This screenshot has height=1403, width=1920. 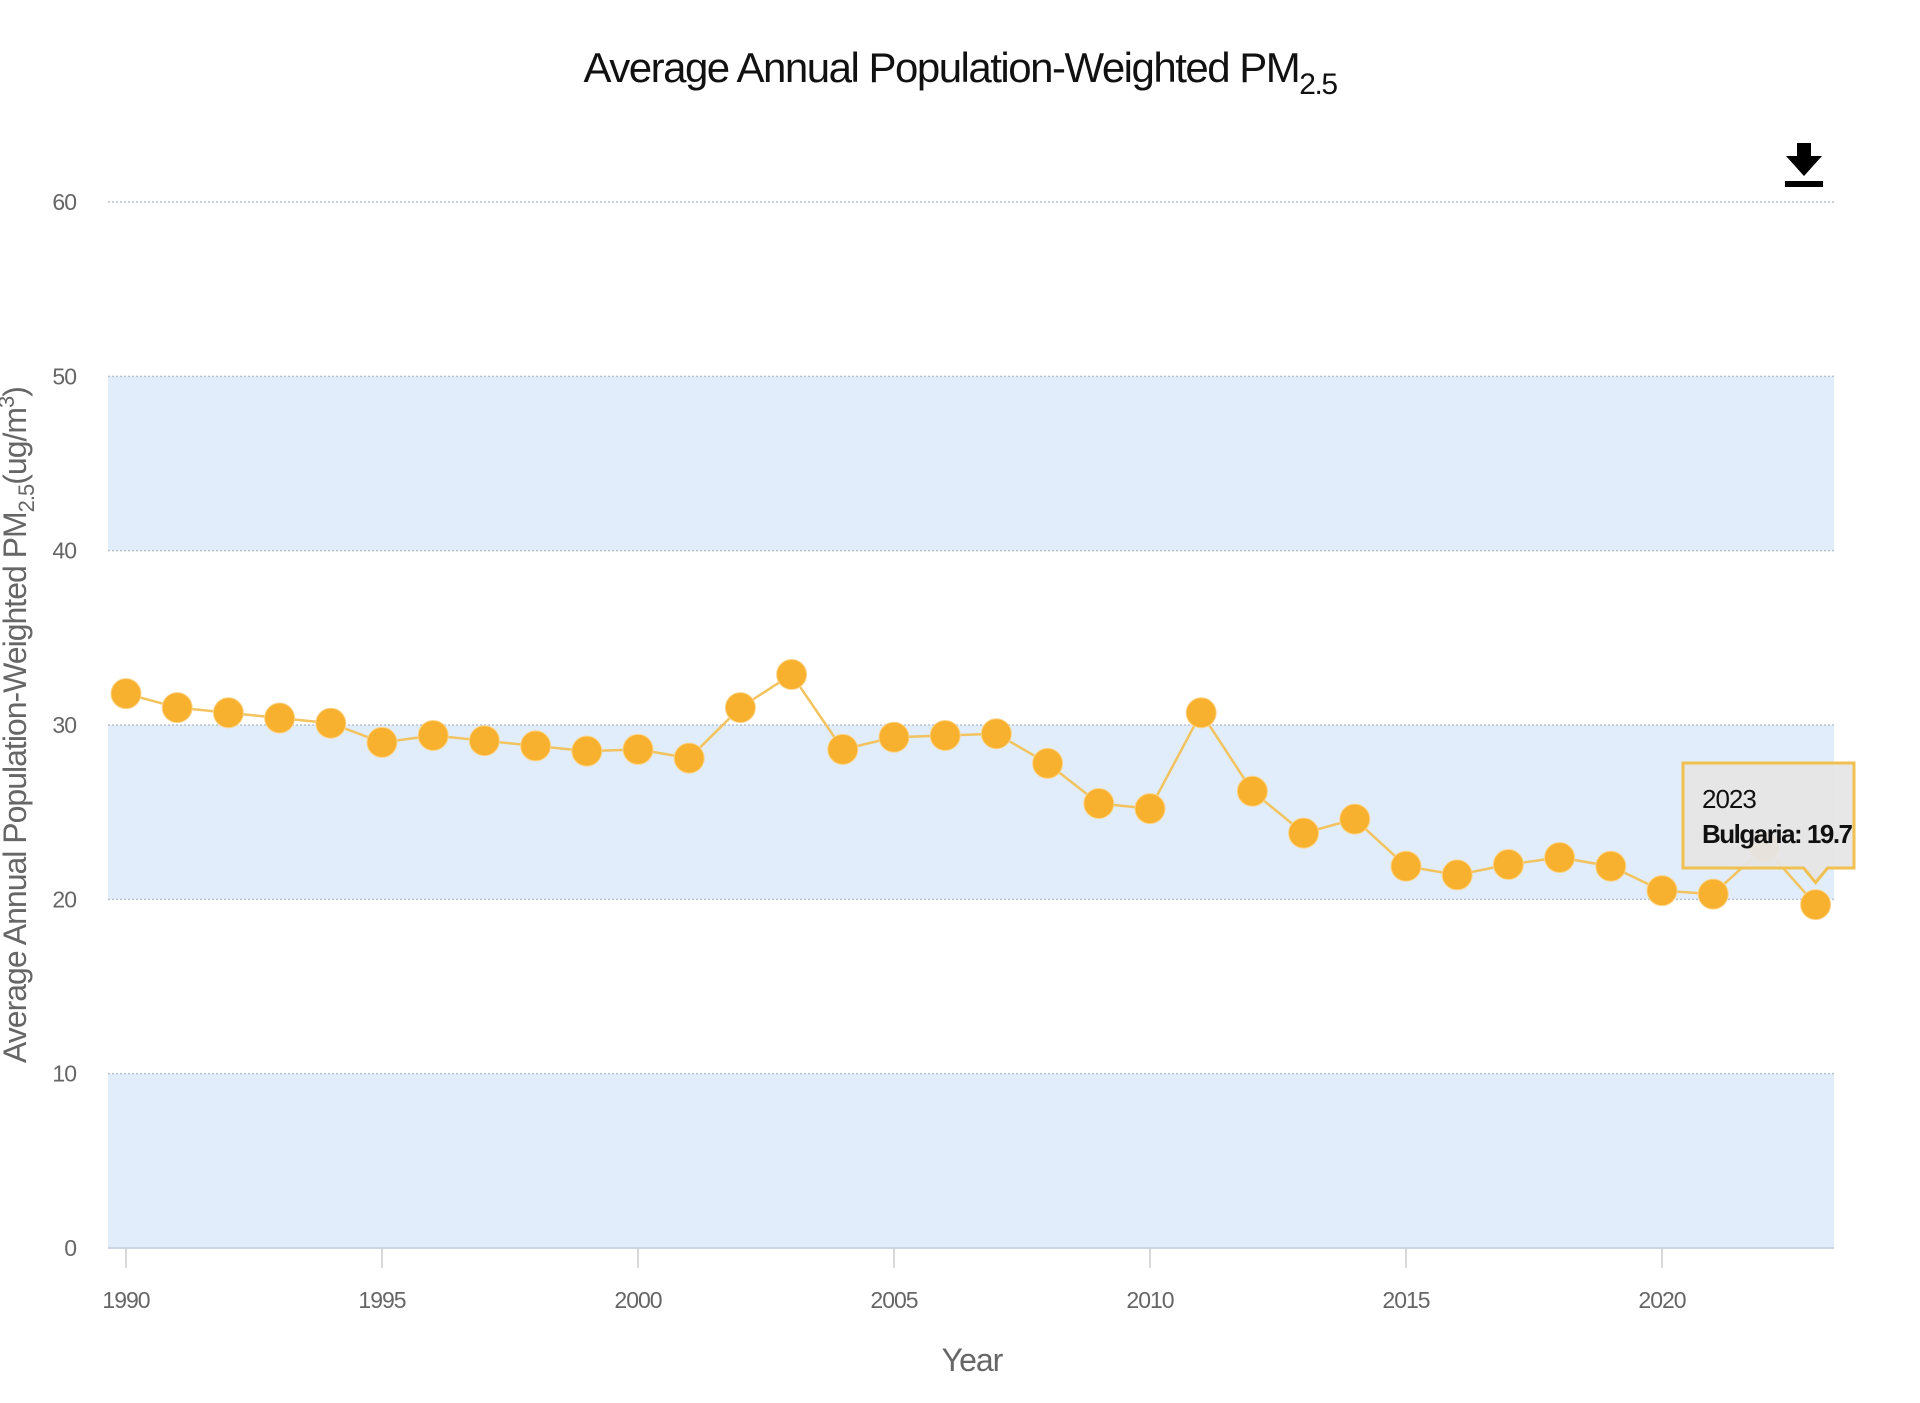 What do you see at coordinates (941, 67) in the screenshot?
I see `chart-title-text: Average Annual Population-Weighted PM` at bounding box center [941, 67].